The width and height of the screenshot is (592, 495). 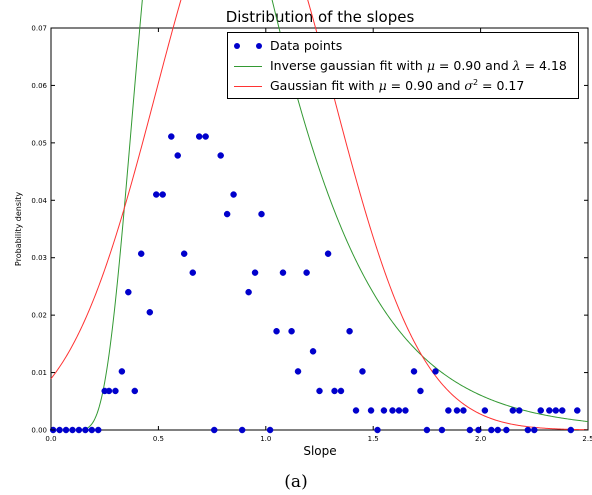 I want to click on x-tick-label: 0.0, so click(x=50, y=439).